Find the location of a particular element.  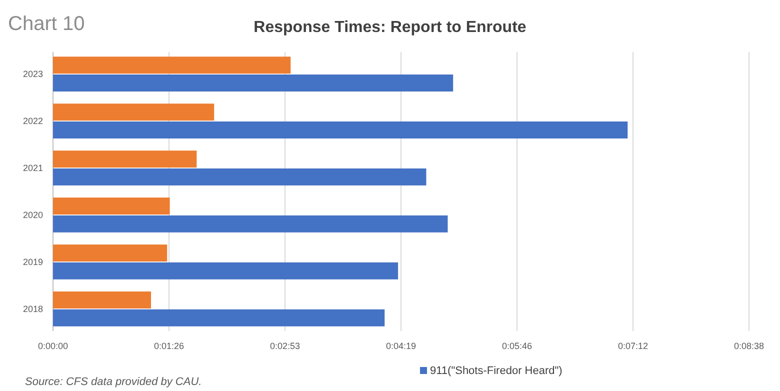

y-tick-label: 2020 is located at coordinates (32, 215).